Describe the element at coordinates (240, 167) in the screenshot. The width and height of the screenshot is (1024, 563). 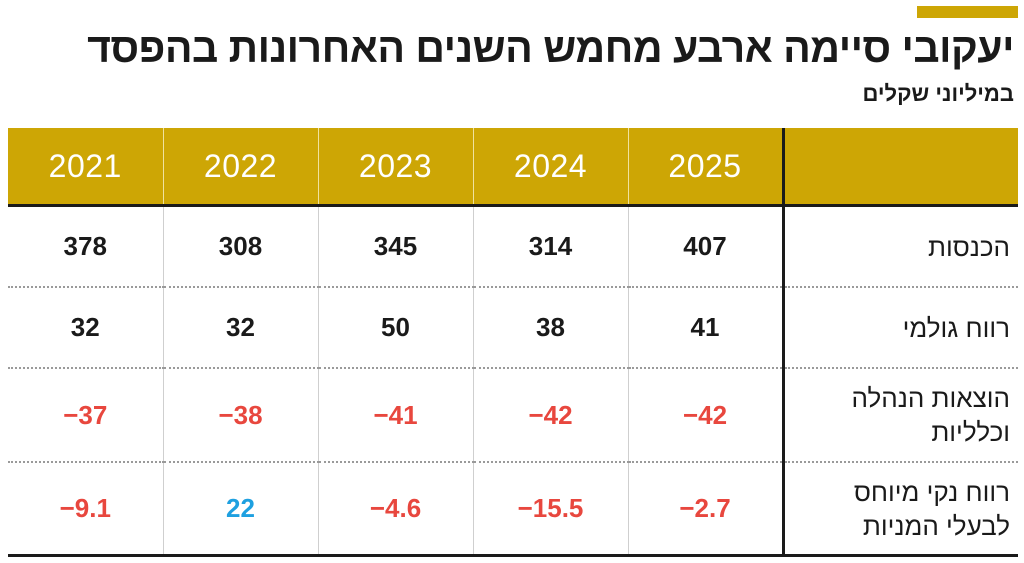
I see `column-header-year: 2022` at that location.